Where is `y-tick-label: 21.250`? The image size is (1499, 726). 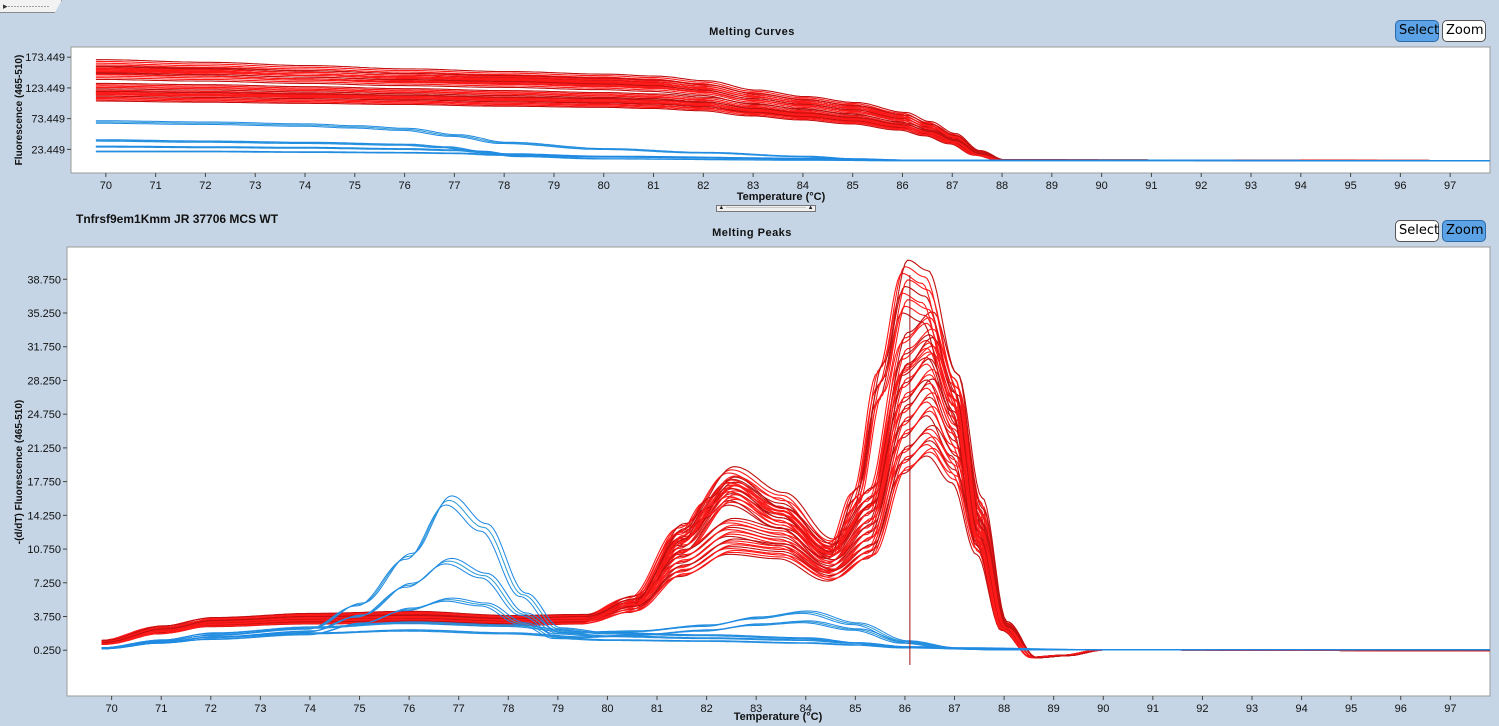
y-tick-label: 21.250 is located at coordinates (44, 449).